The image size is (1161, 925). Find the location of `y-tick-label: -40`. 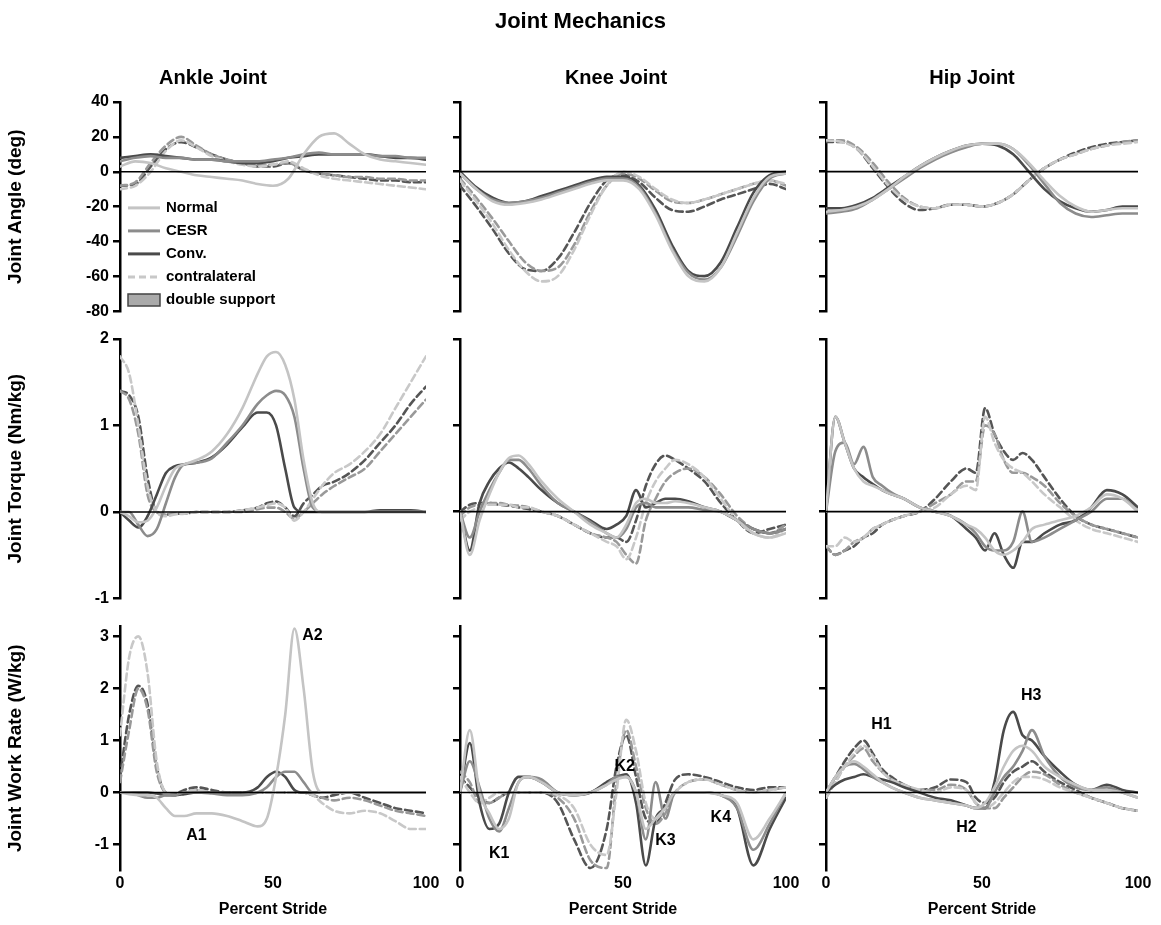

y-tick-label: -40 is located at coordinates (97, 241).